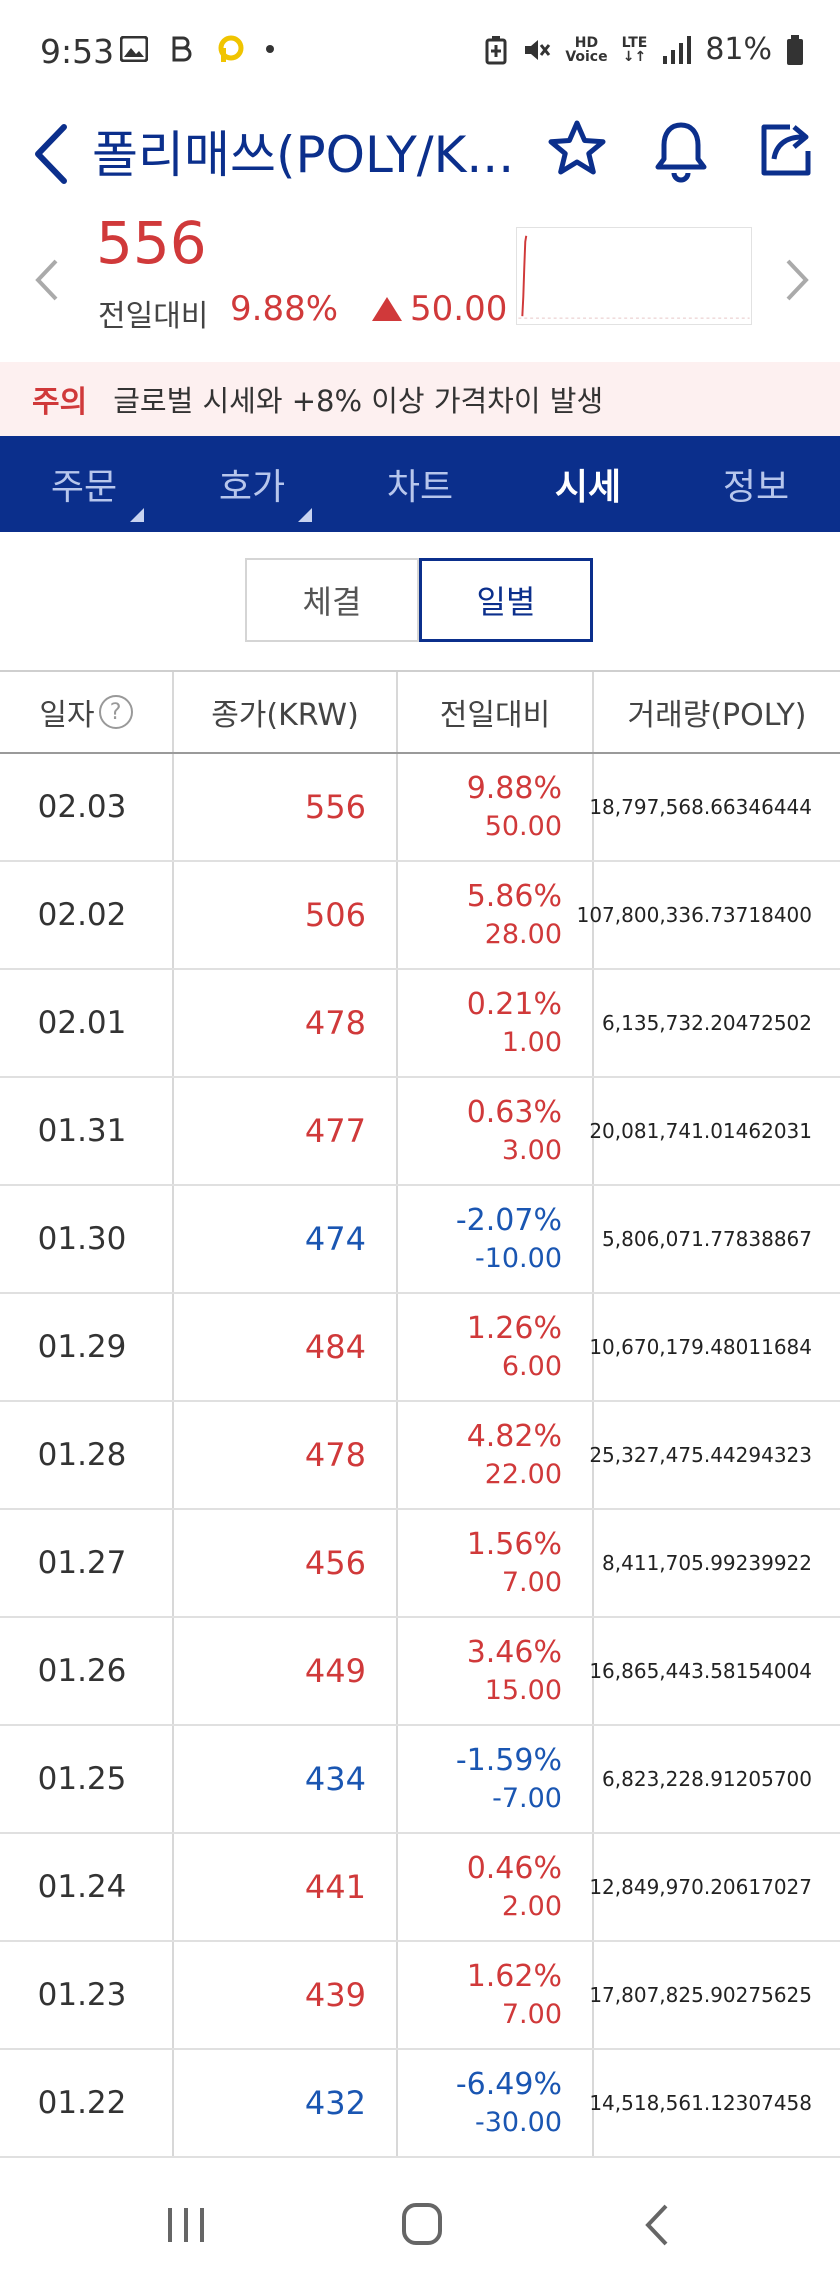 The height and width of the screenshot is (2289, 840). What do you see at coordinates (286, 1779) in the screenshot?
I see `row-close-price: 434` at bounding box center [286, 1779].